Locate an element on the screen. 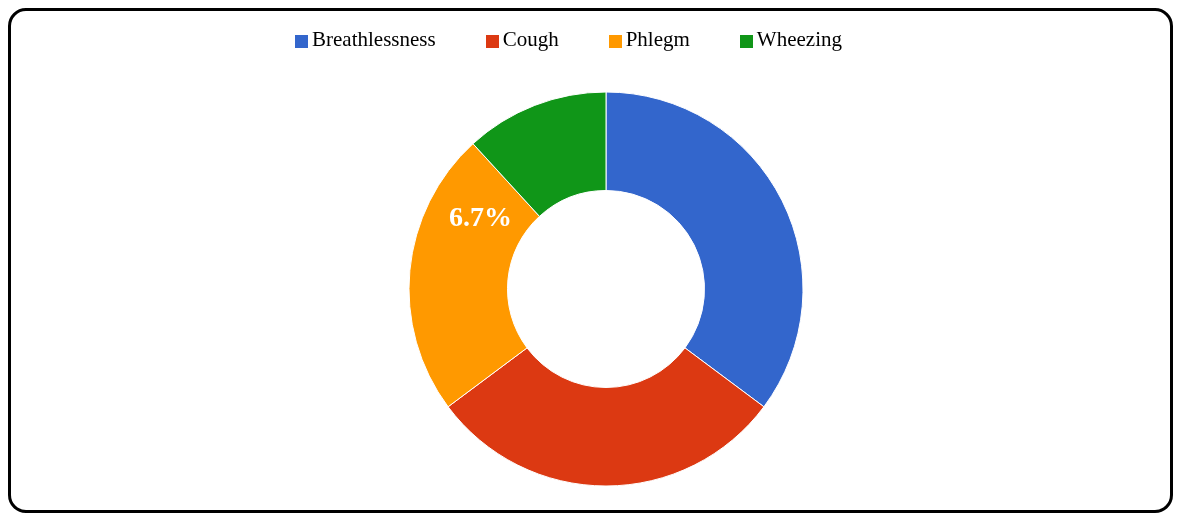 This screenshot has width=1181, height=521. legend-label: Phlegm is located at coordinates (657, 39).